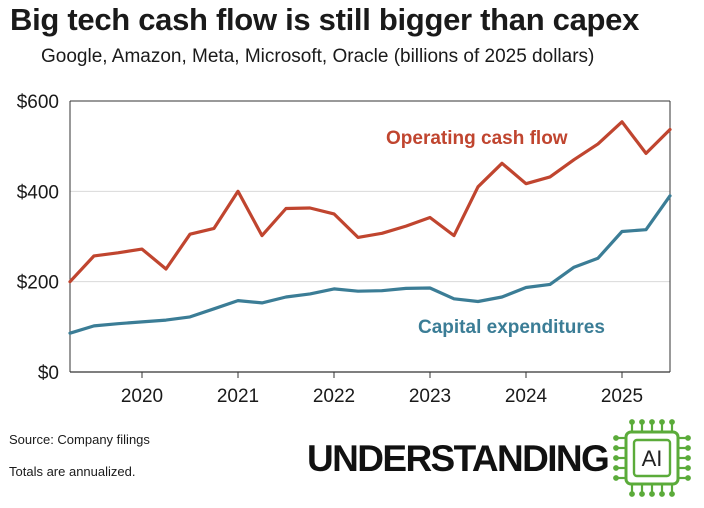 This screenshot has width=704, height=508. What do you see at coordinates (511, 327) in the screenshot?
I see `capital-expenditures-label: Capital expenditures` at bounding box center [511, 327].